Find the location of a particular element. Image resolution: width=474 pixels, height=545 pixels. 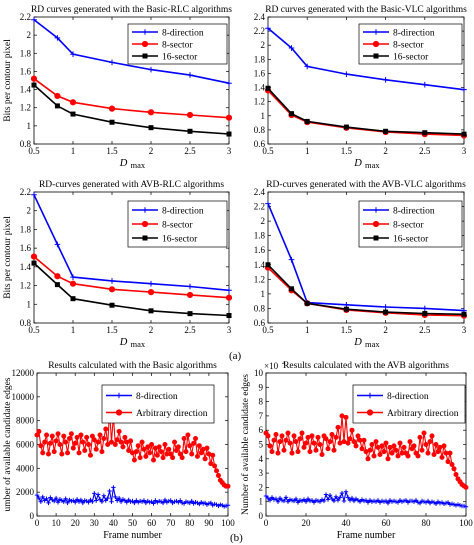

y-tick-label: 6000 is located at coordinates (25, 445).